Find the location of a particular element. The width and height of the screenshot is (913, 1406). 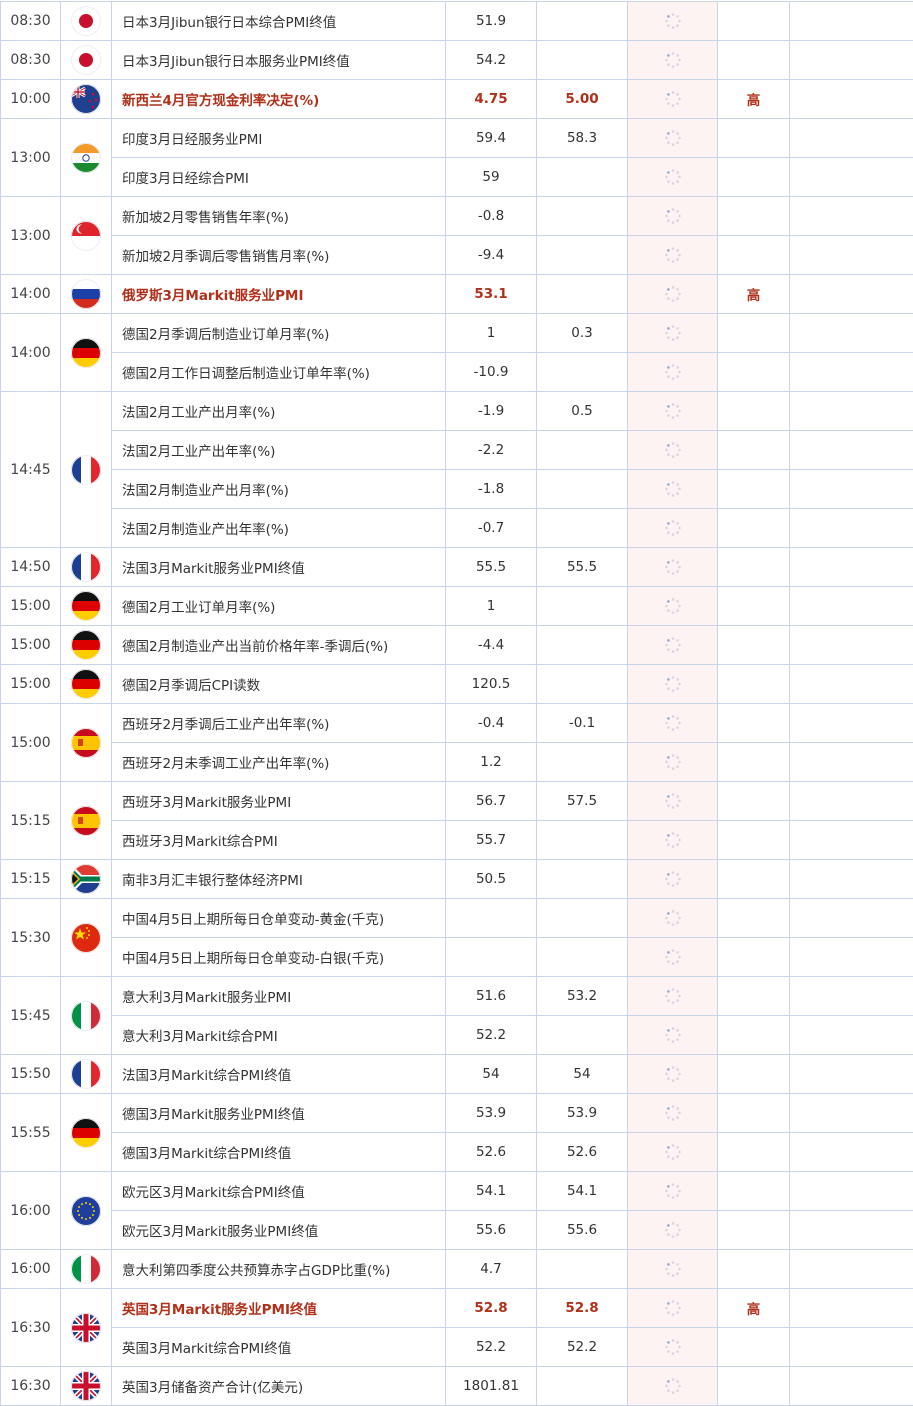

event-name: 德国2月制造业产出当前价格年率-季调后(%) is located at coordinates (279, 645).